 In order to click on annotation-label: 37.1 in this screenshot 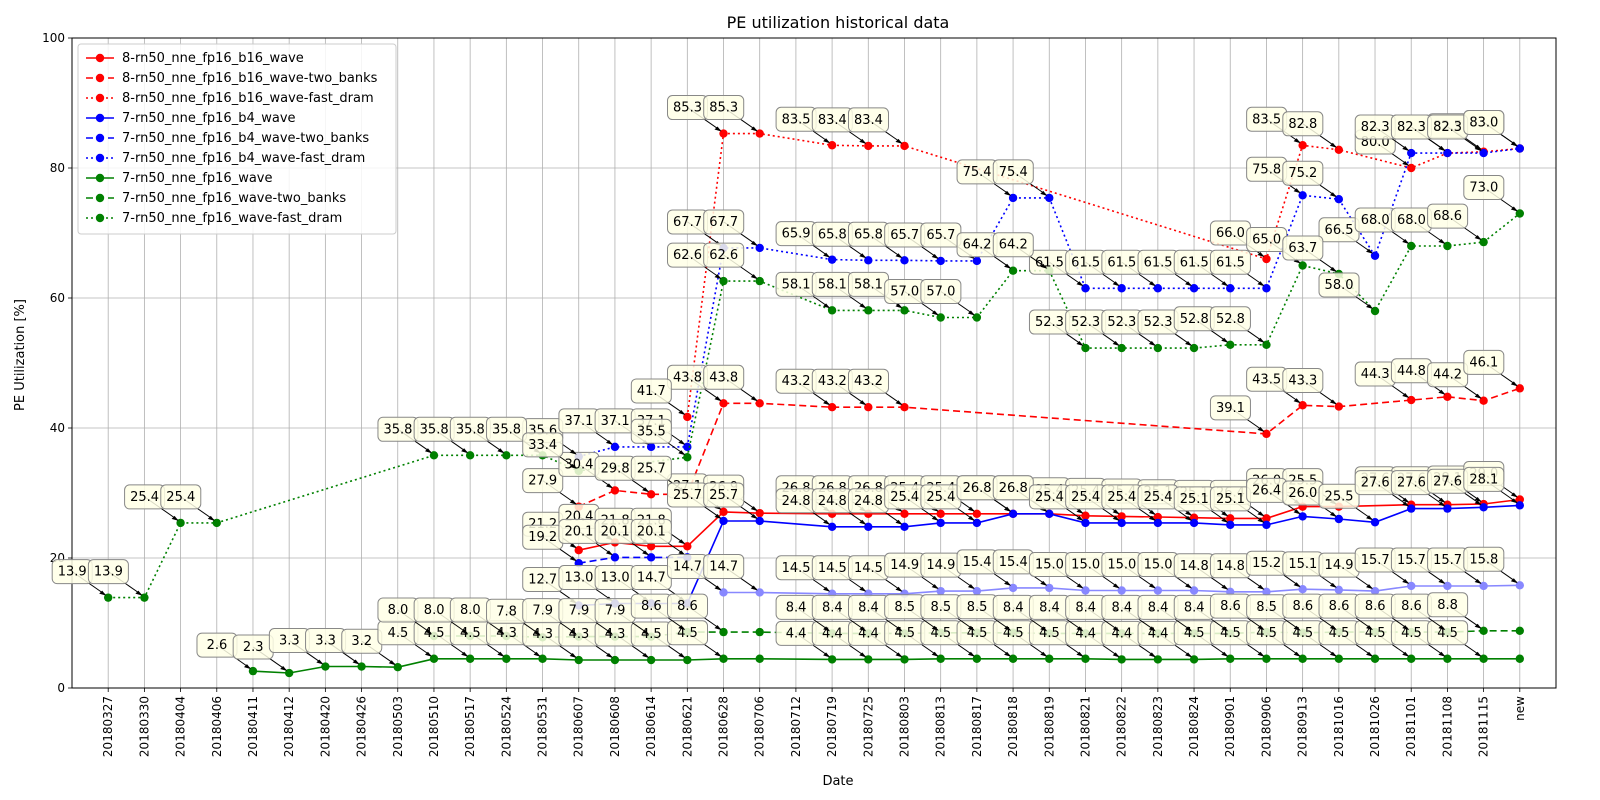, I will do `click(615, 421)`.